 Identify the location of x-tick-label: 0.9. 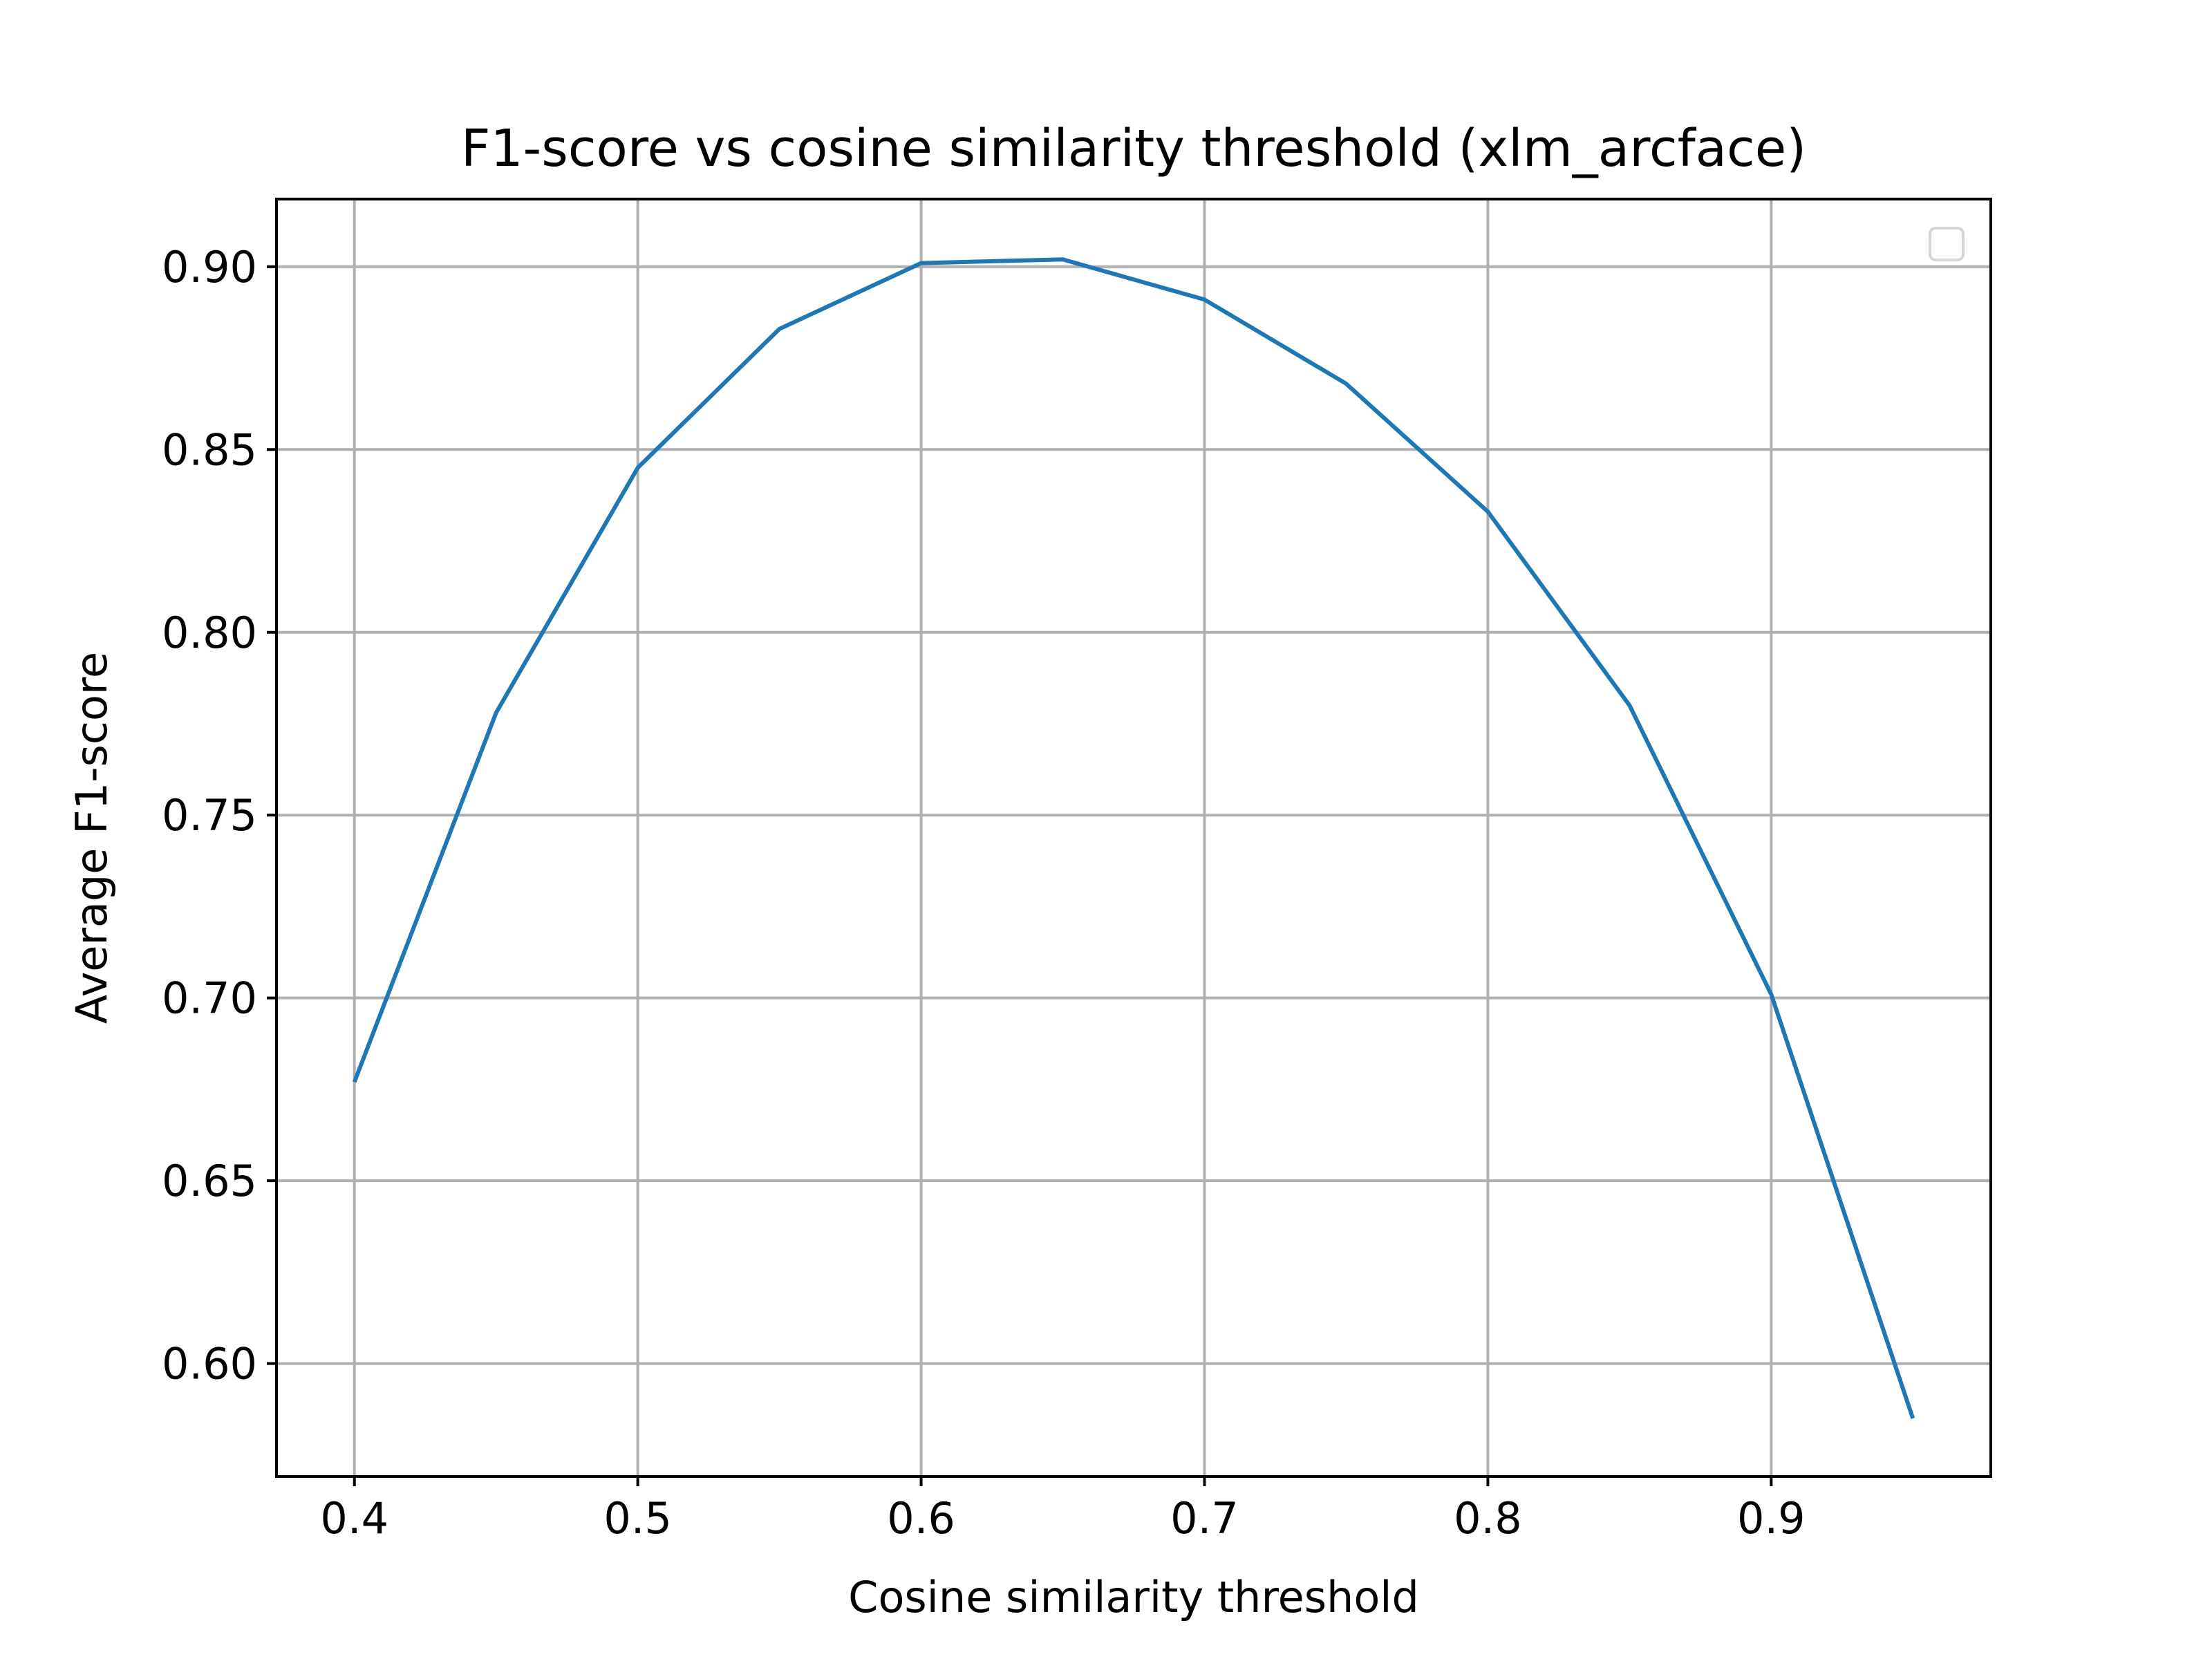
(1771, 1518).